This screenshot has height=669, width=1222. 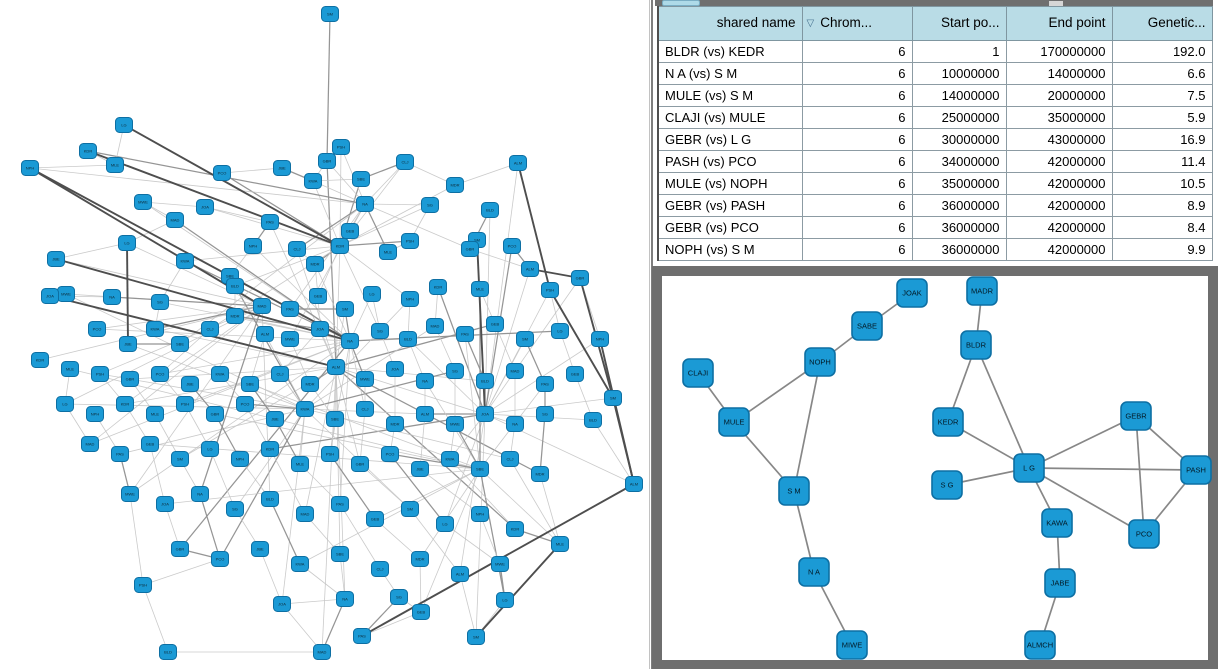 What do you see at coordinates (935, 73) in the screenshot?
I see `table-row: N A (vs) S M 6 10000000 14000000 6.6` at bounding box center [935, 73].